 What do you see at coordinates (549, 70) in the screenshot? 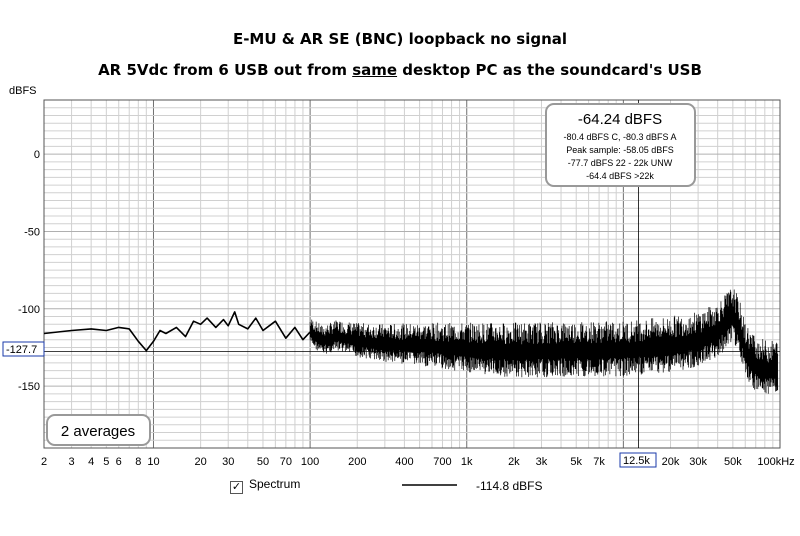
I see `subtitle-part-2: desktop PC as the soundcard's USB` at bounding box center [549, 70].